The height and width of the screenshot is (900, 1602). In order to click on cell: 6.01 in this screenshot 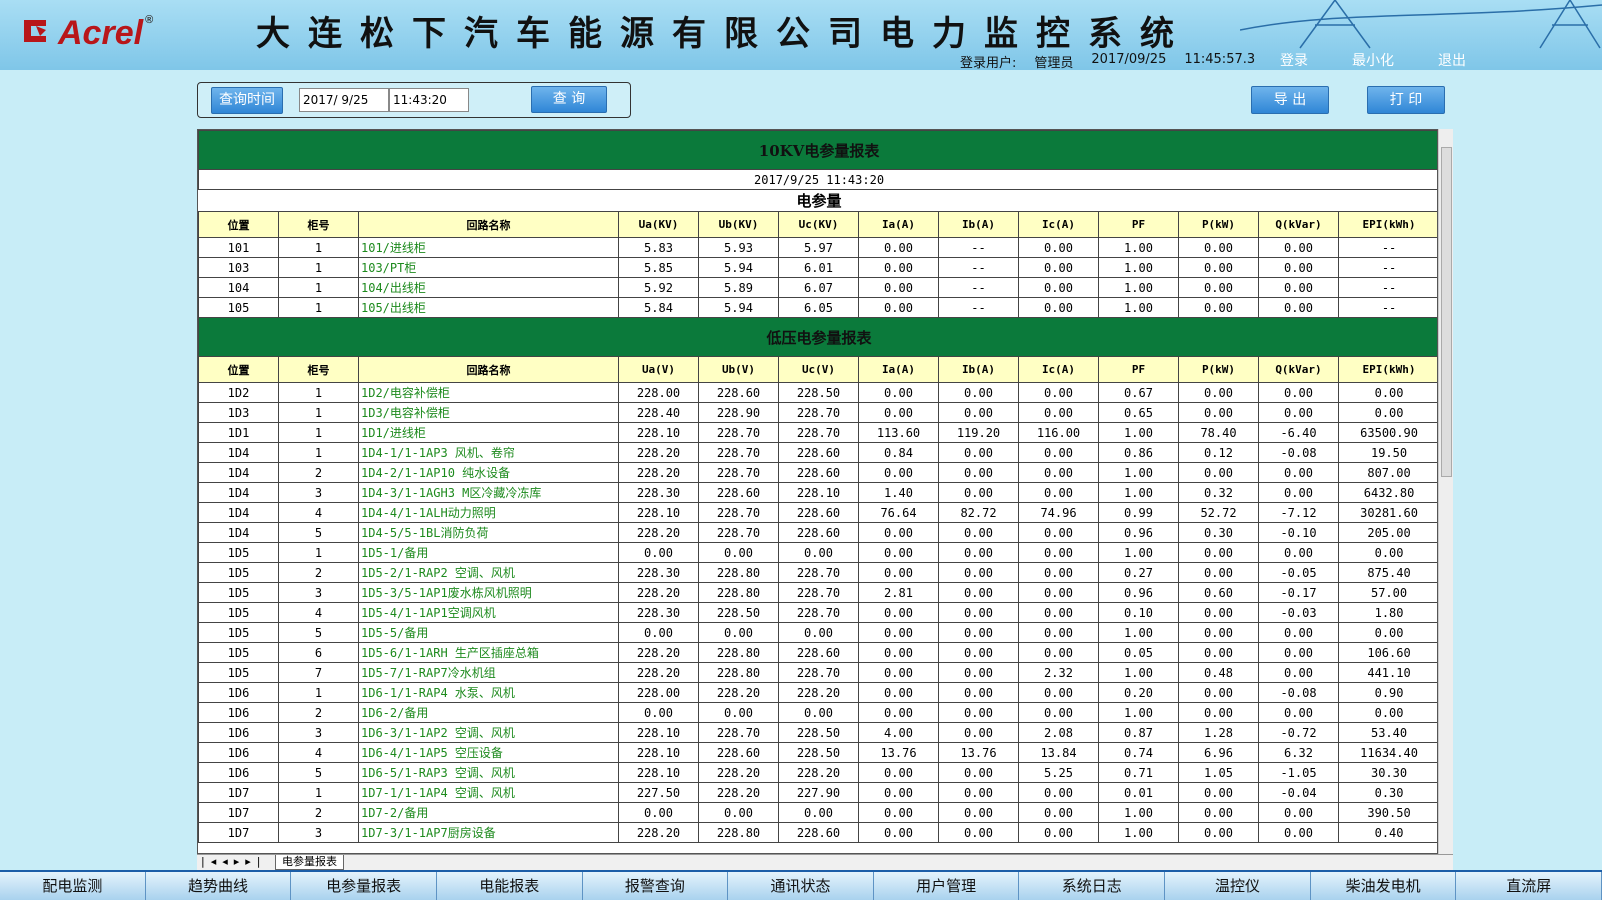, I will do `click(818, 267)`.